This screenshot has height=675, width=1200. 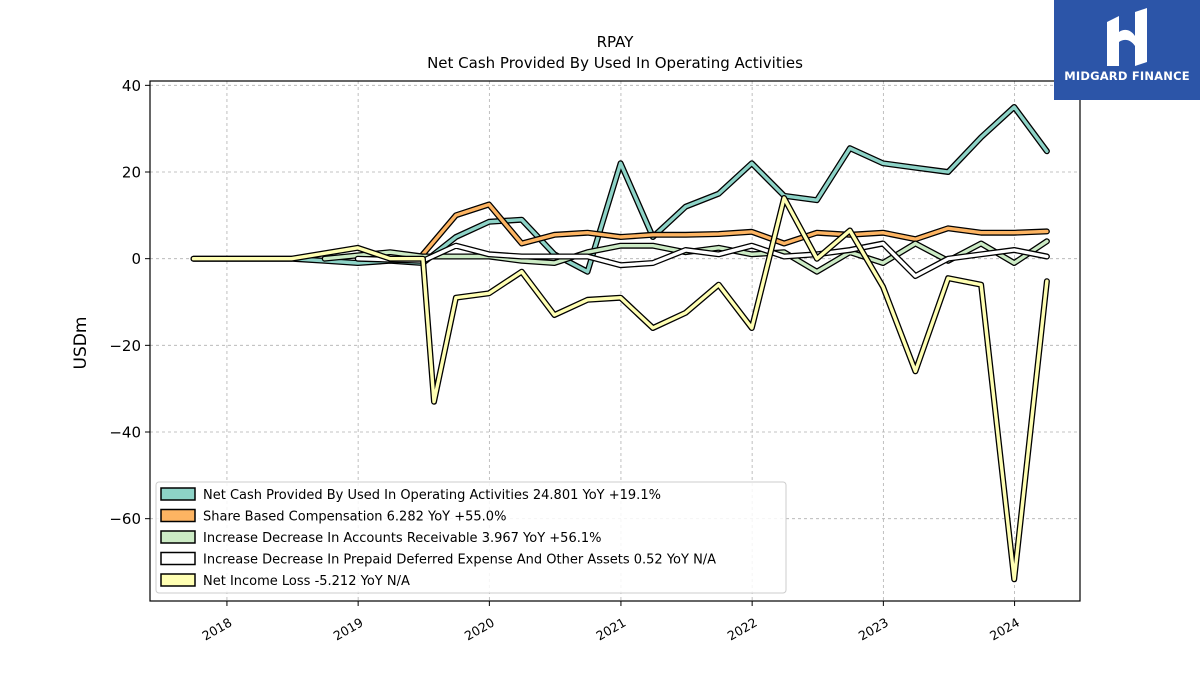 What do you see at coordinates (1127, 76) in the screenshot?
I see `brand-name: MIDGARD FINANCE` at bounding box center [1127, 76].